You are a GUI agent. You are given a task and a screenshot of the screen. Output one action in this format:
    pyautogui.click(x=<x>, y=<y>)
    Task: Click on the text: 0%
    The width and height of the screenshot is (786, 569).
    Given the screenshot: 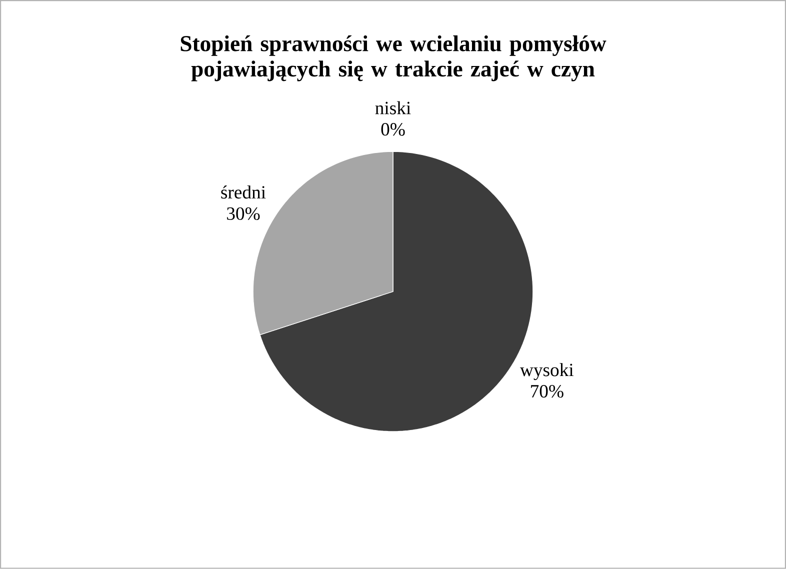 What is the action you would take?
    pyautogui.click(x=393, y=129)
    